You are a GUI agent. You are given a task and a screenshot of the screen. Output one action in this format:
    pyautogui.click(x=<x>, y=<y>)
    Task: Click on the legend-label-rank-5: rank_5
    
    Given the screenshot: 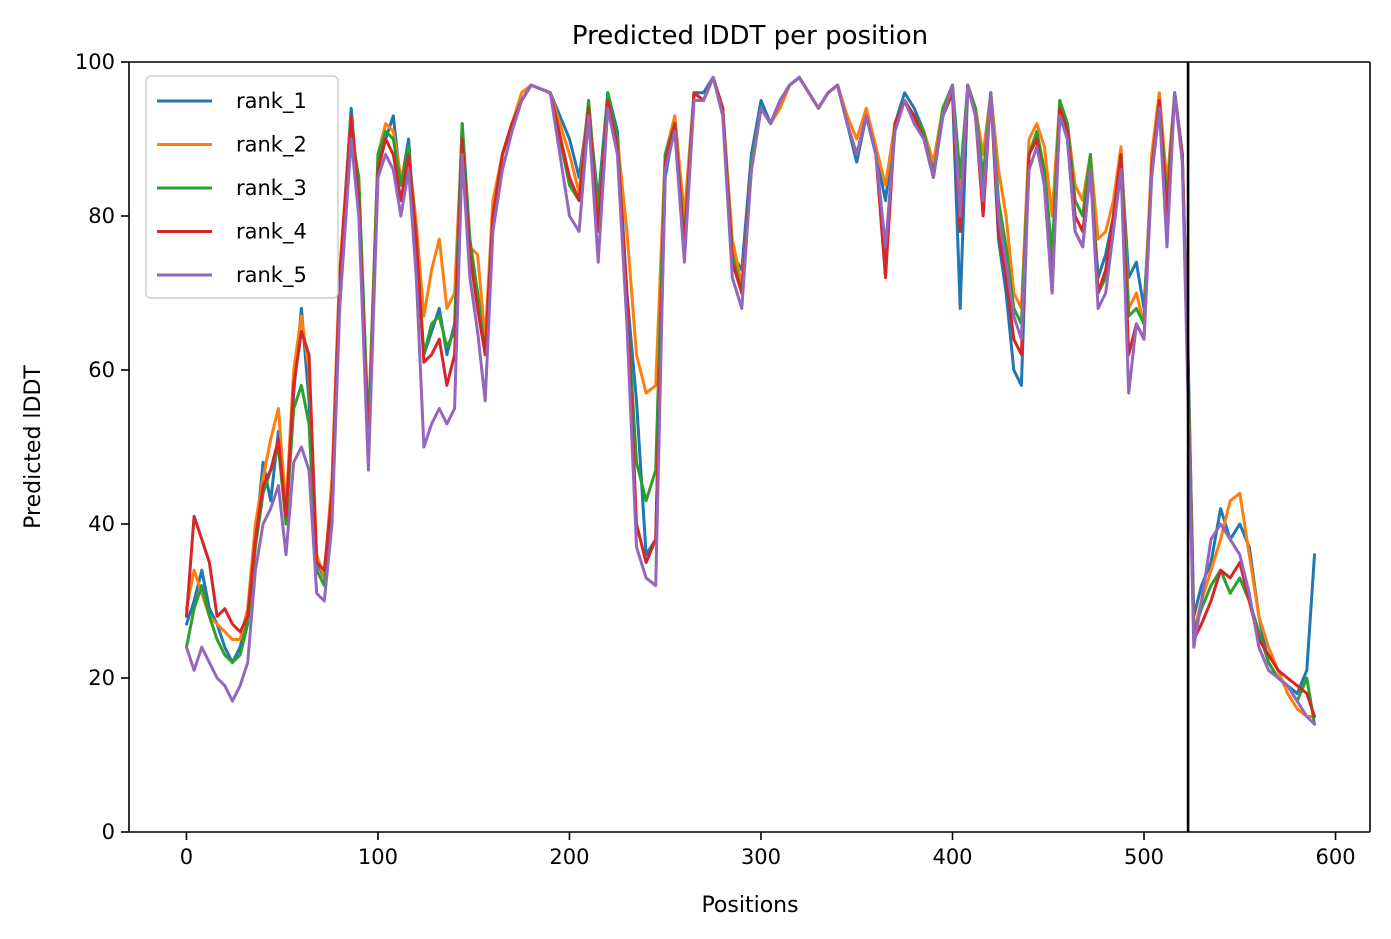 What is the action you would take?
    pyautogui.click(x=271, y=275)
    